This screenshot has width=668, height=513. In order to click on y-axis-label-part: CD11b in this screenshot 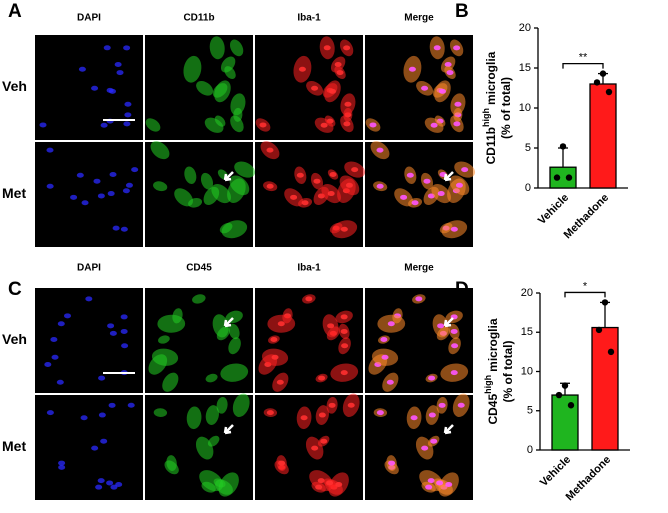, I will do `click(491, 145)`.